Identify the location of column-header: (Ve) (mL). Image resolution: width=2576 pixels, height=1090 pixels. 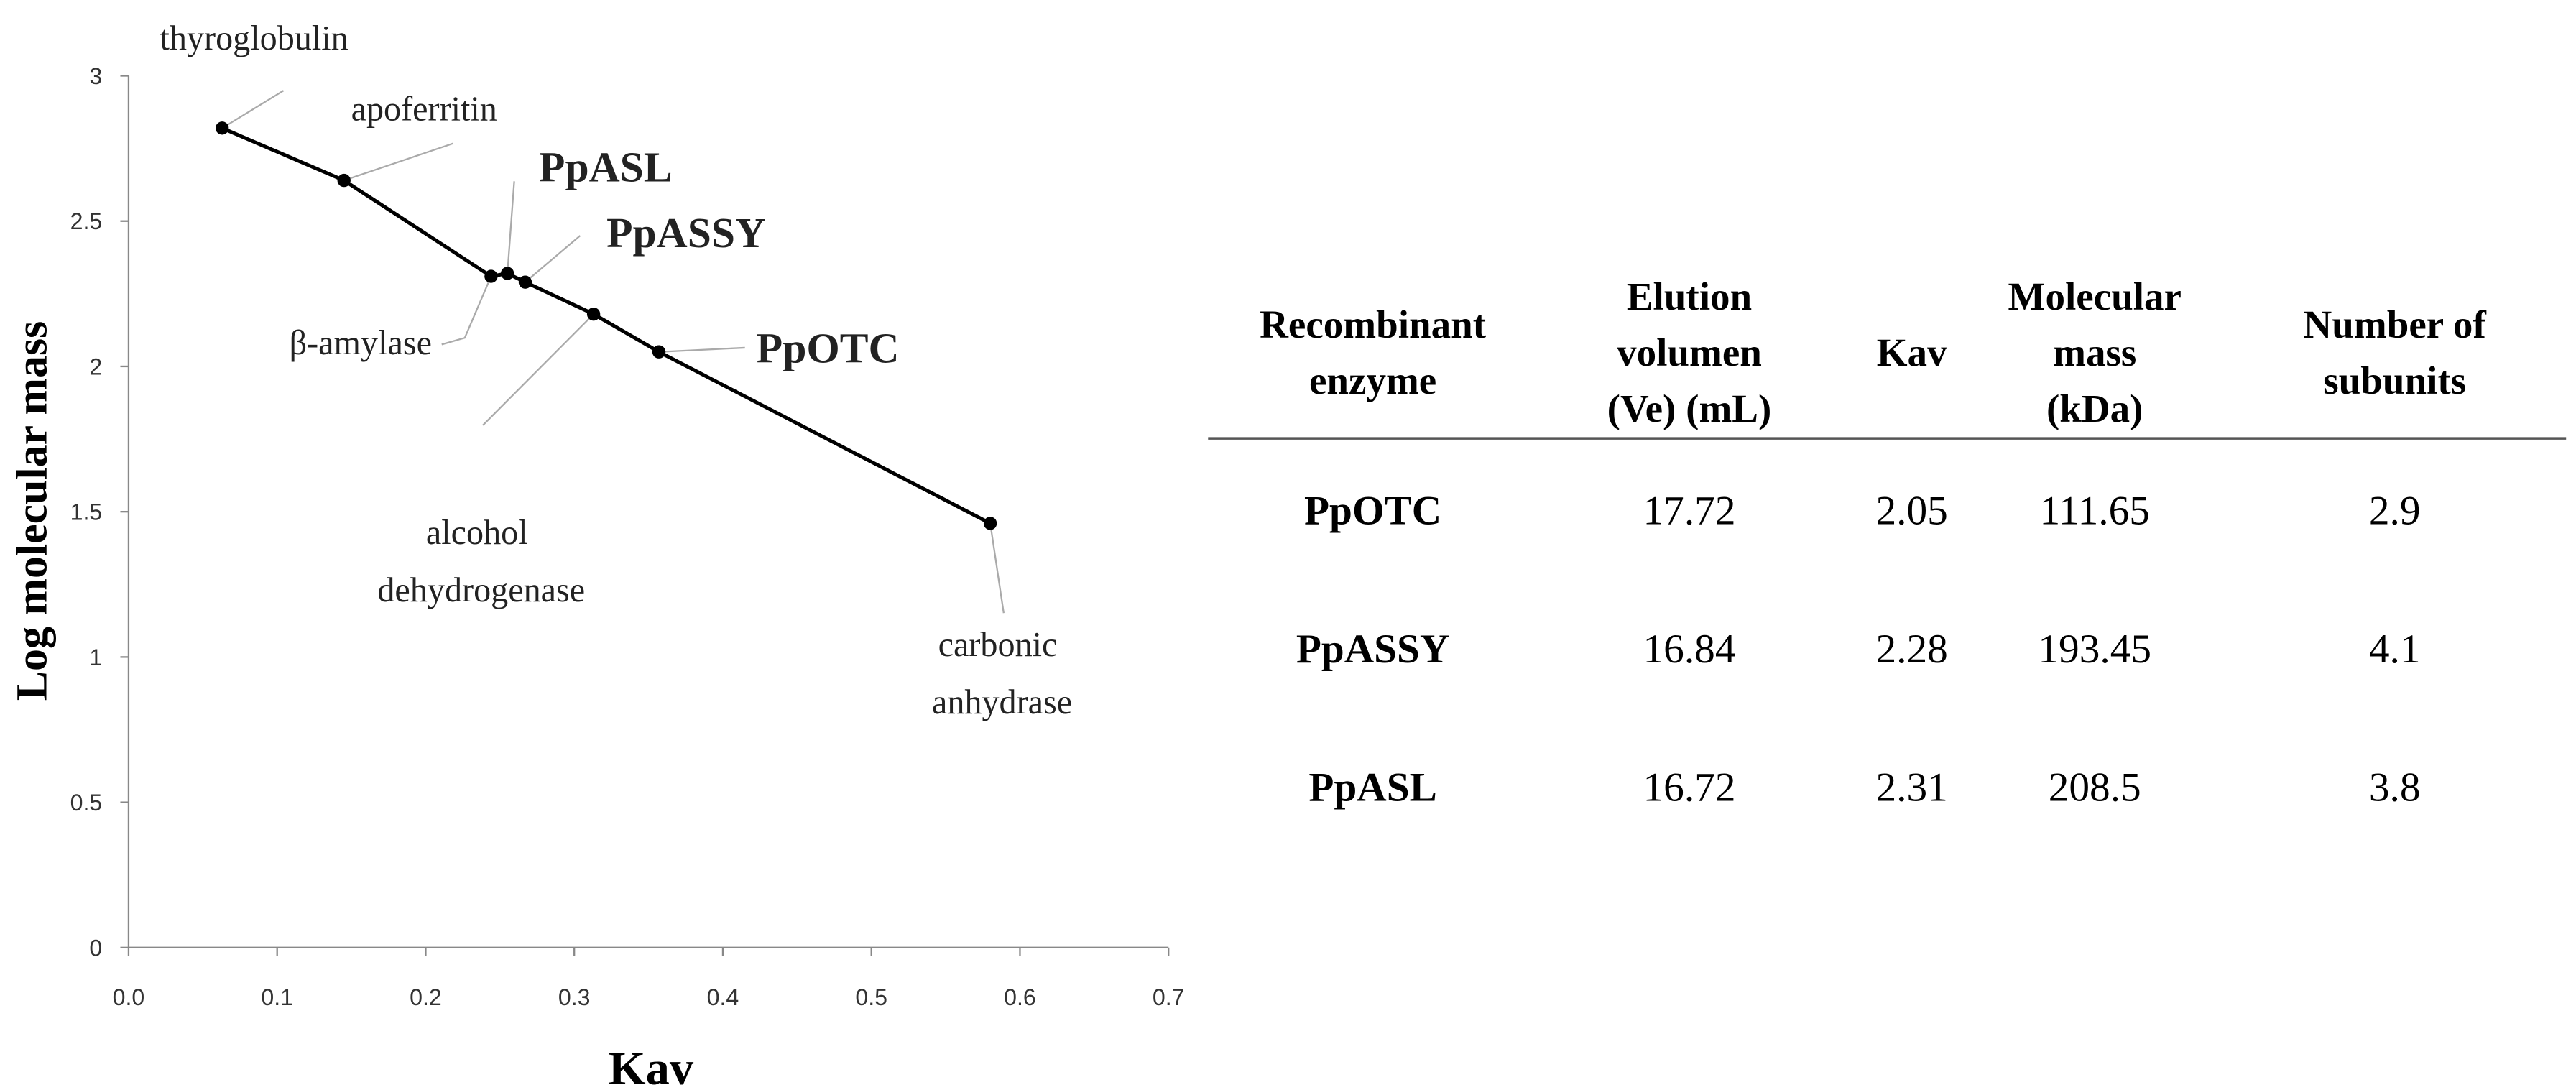
(1689, 408).